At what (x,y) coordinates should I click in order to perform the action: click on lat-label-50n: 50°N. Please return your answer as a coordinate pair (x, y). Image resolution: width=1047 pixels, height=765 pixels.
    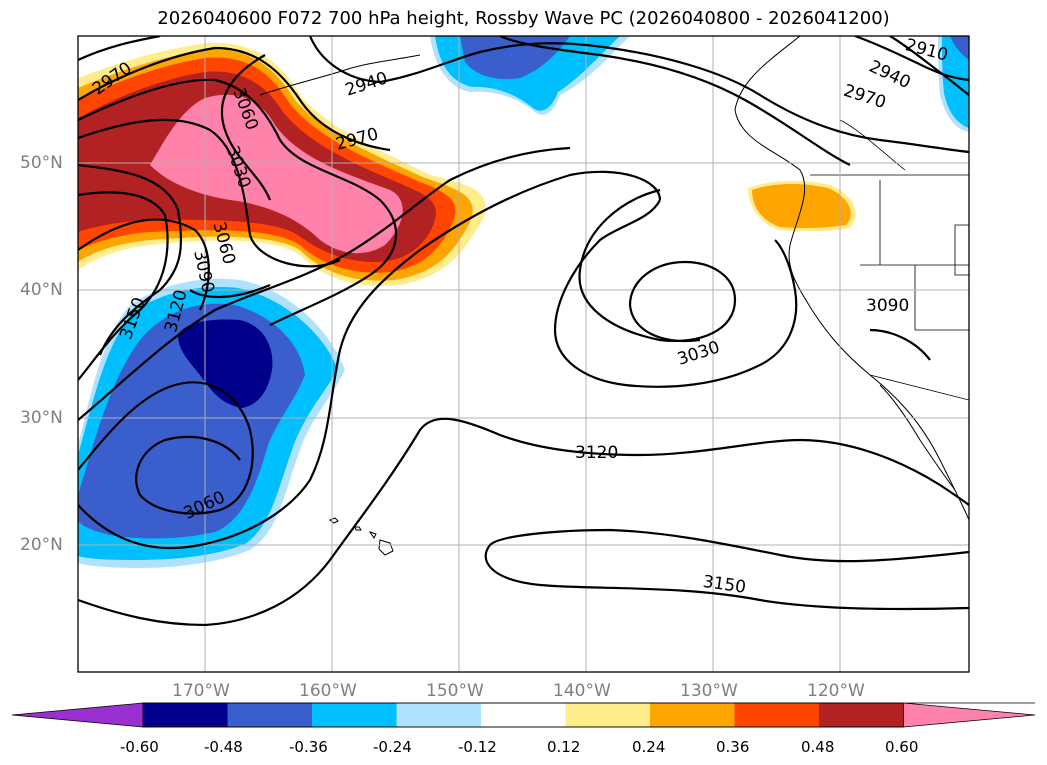
    Looking at the image, I should click on (41, 163).